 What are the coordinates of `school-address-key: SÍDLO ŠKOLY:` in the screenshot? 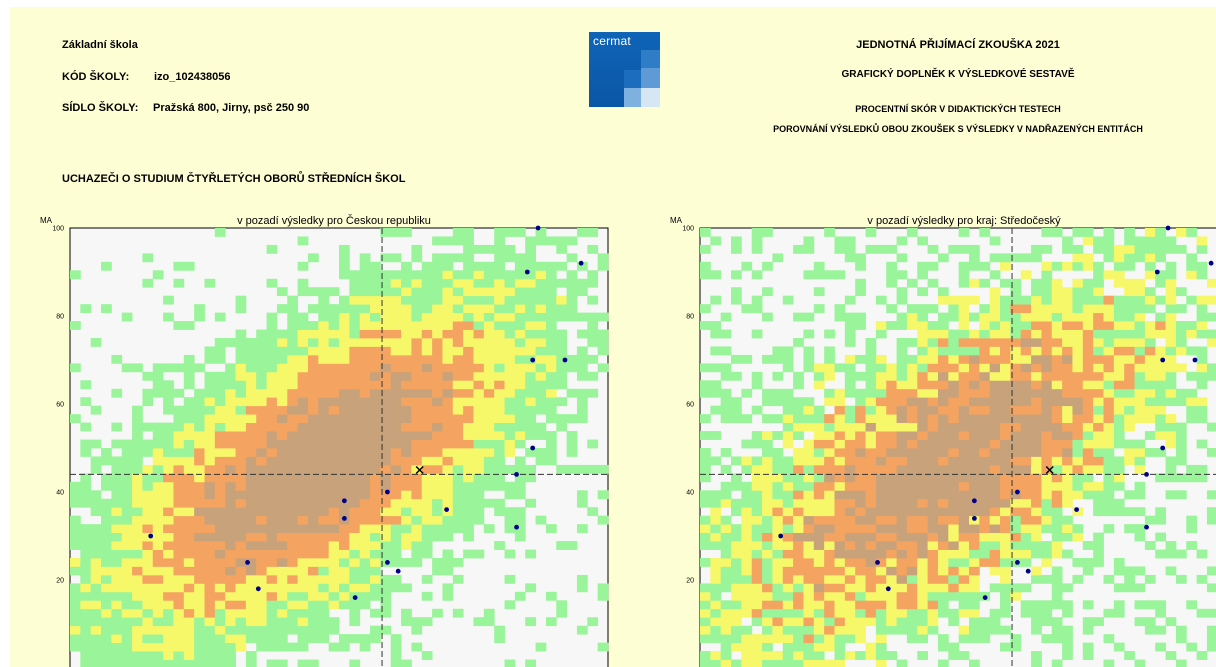 It's located at (100, 108).